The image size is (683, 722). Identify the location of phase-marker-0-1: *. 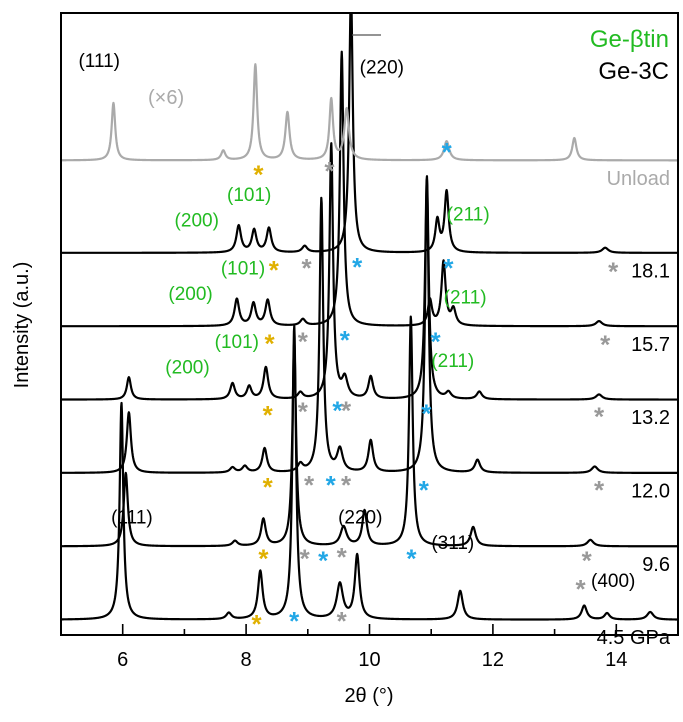
(294, 621).